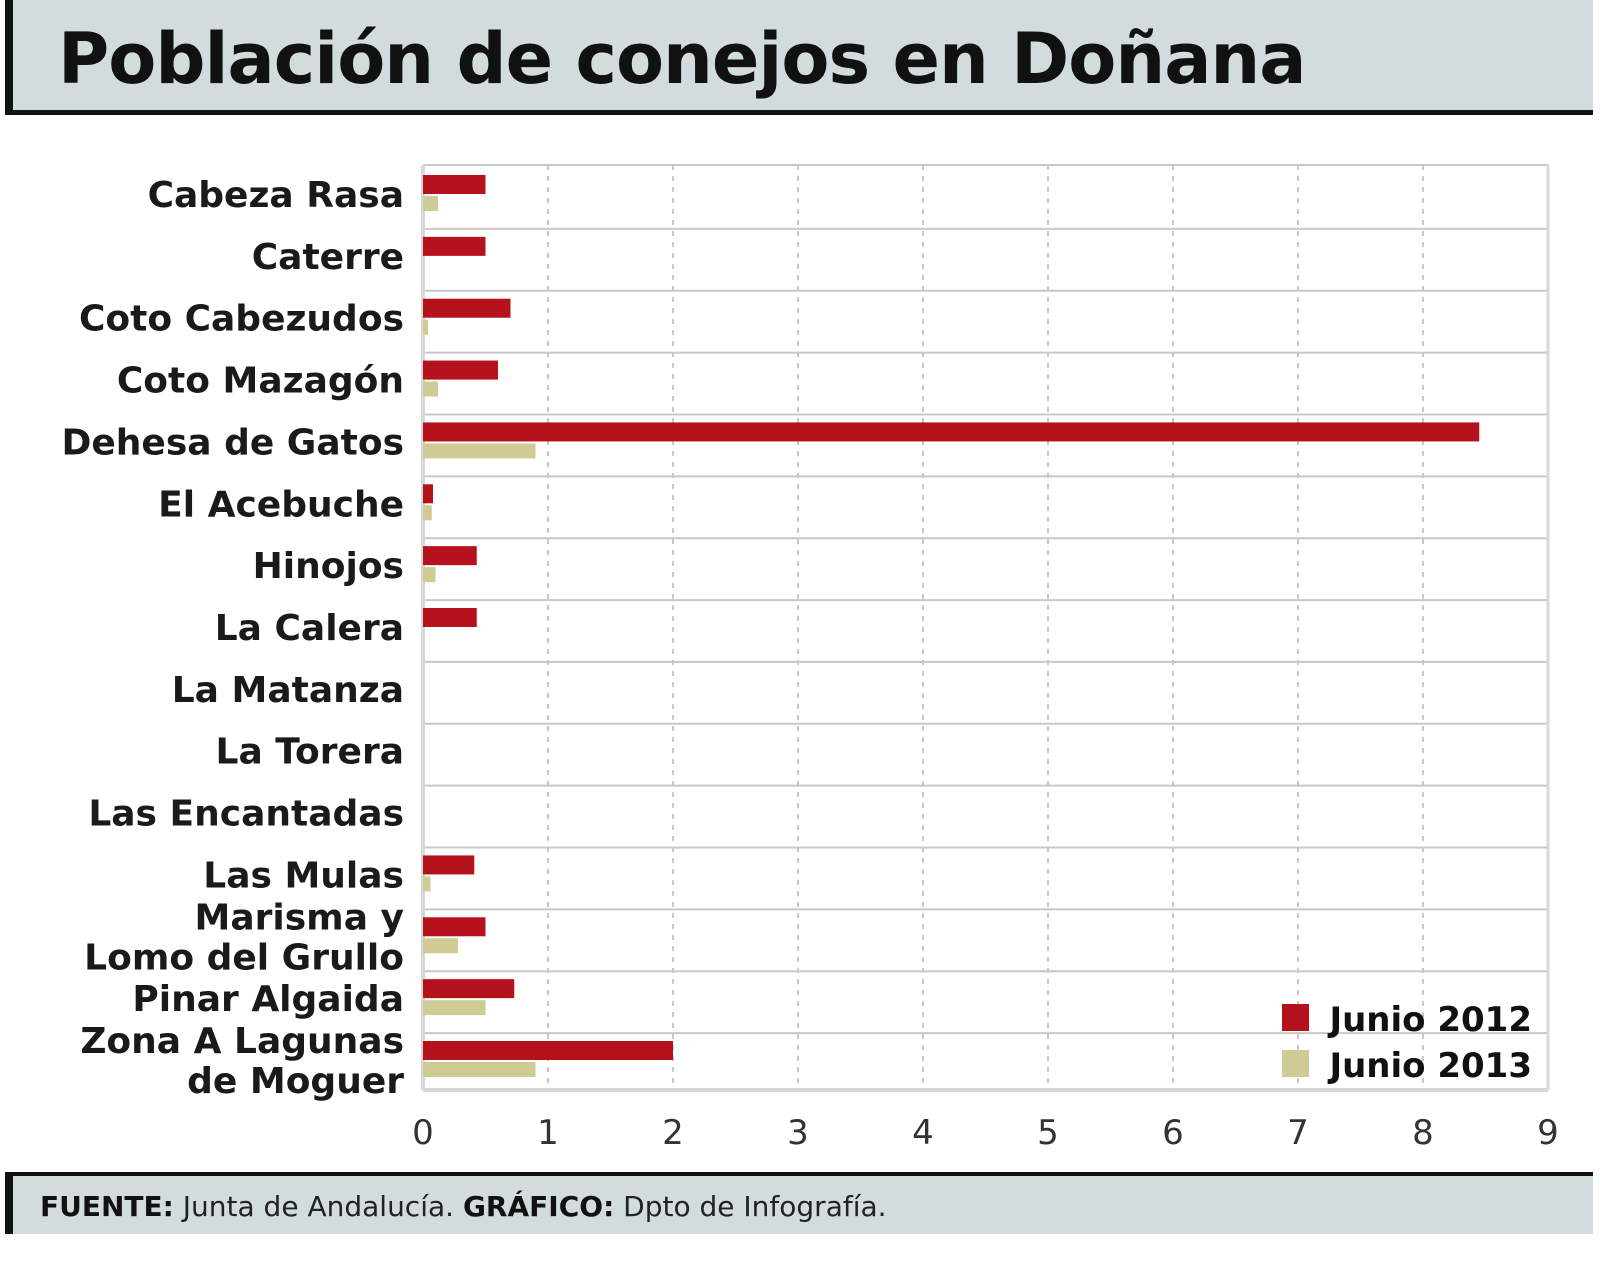 The image size is (1600, 1261). I want to click on category-label: Hinojos, so click(328, 566).